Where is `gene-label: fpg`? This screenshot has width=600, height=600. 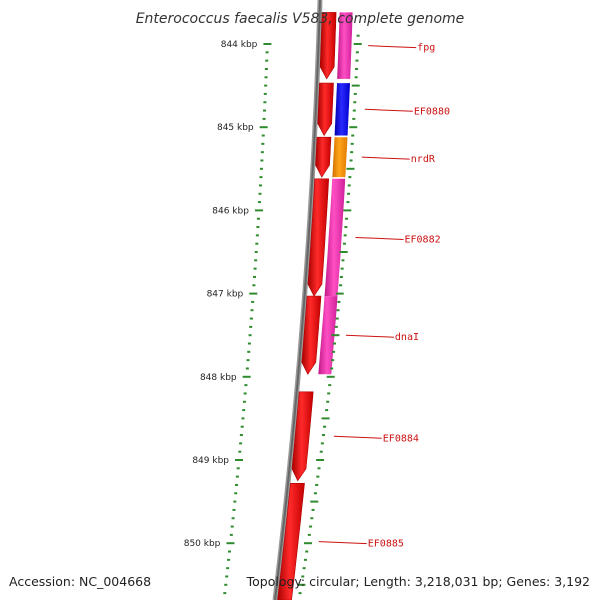 gene-label: fpg is located at coordinates (426, 48).